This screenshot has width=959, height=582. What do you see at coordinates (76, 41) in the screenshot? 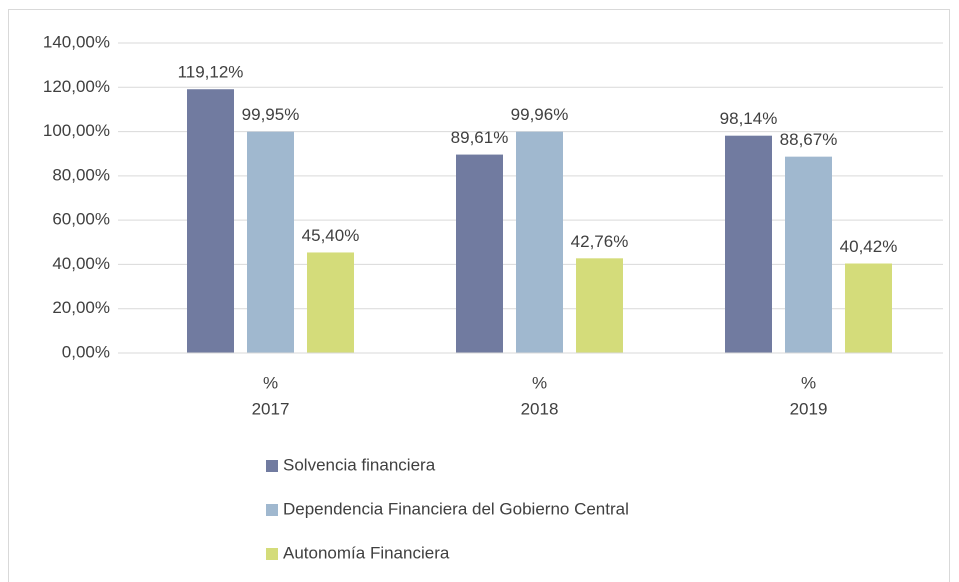
I see `y-tick-label: 140,00%` at bounding box center [76, 41].